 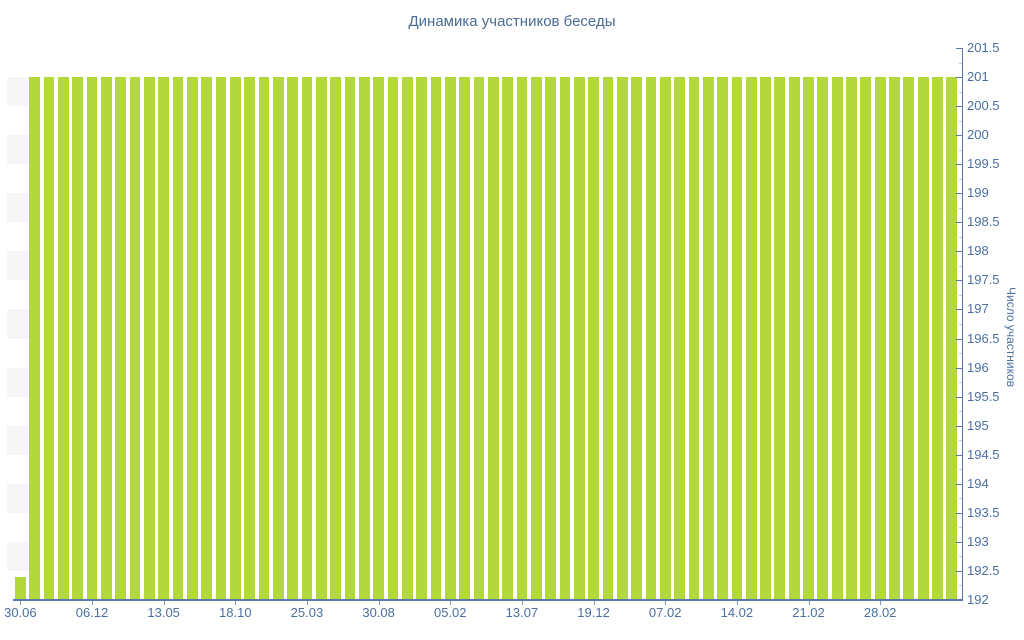 What do you see at coordinates (983, 338) in the screenshot?
I see `y-tick-label: 196.5` at bounding box center [983, 338].